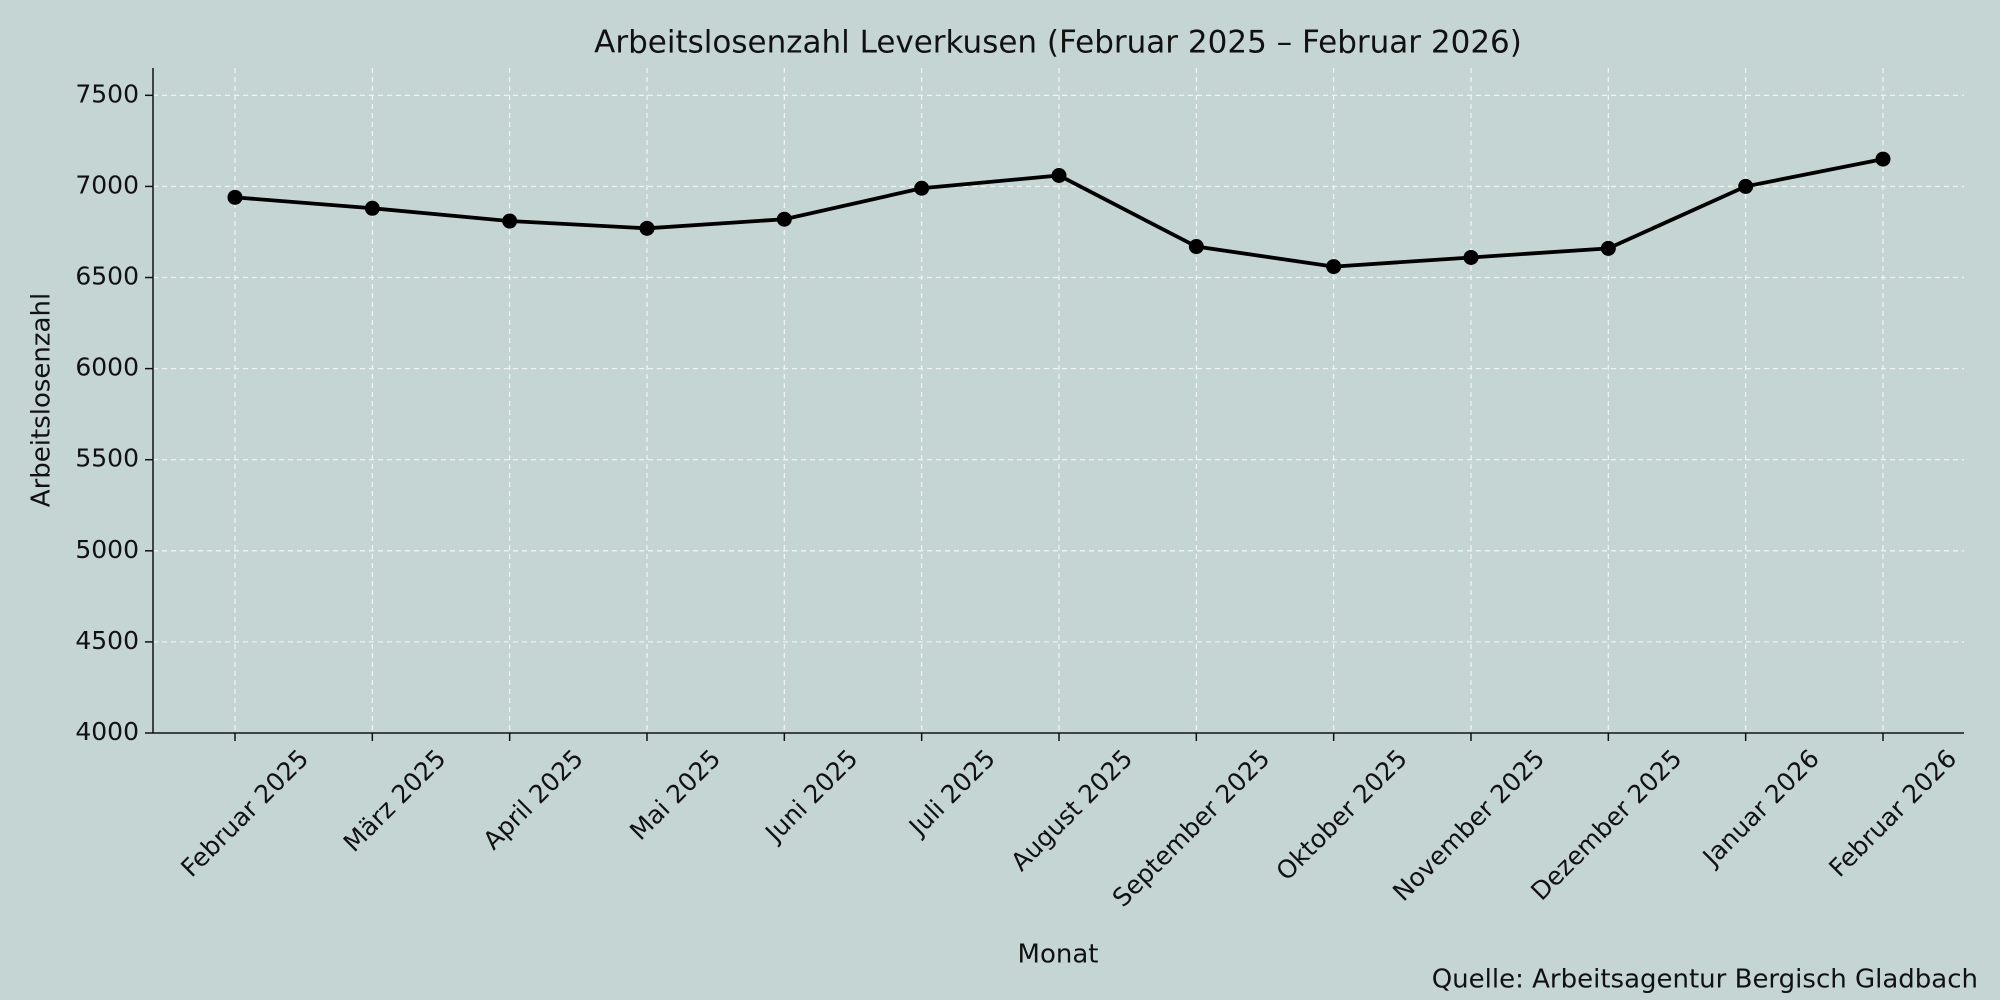 This screenshot has width=2000, height=1000. What do you see at coordinates (107, 276) in the screenshot?
I see `y-tick-label: 6500` at bounding box center [107, 276].